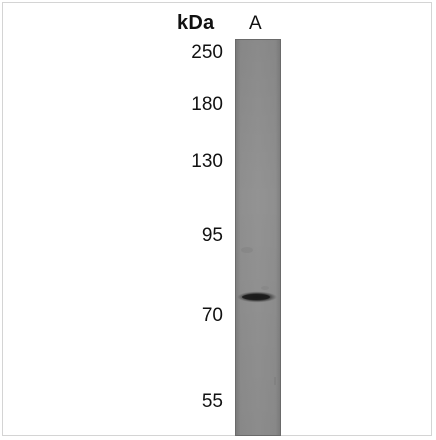 The image size is (436, 440). I want to click on lane-label-a: A, so click(255, 23).